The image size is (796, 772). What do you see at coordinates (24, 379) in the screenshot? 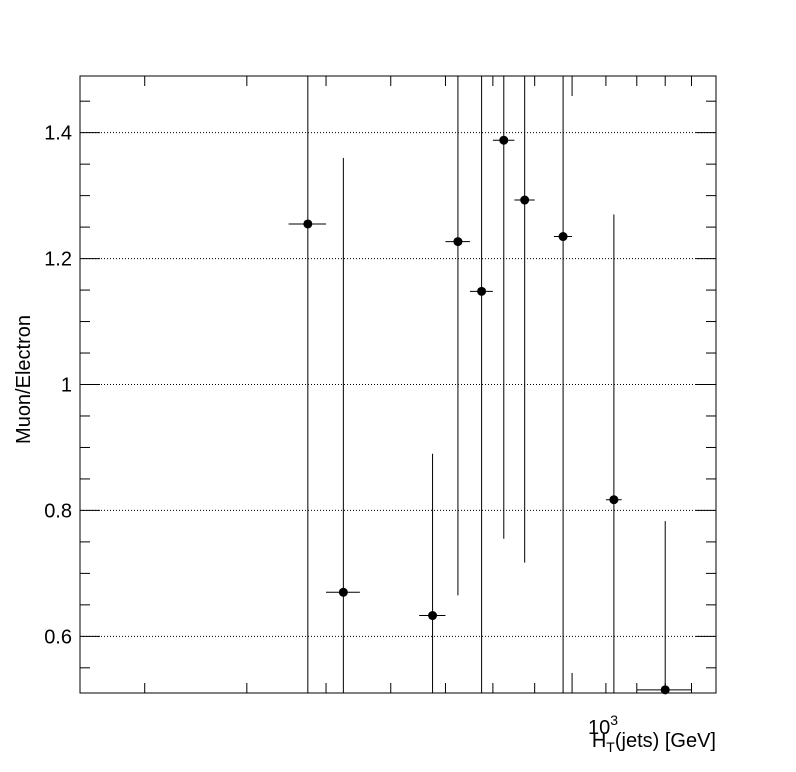
I see `y-axis-title: Muon/Electron` at bounding box center [24, 379].